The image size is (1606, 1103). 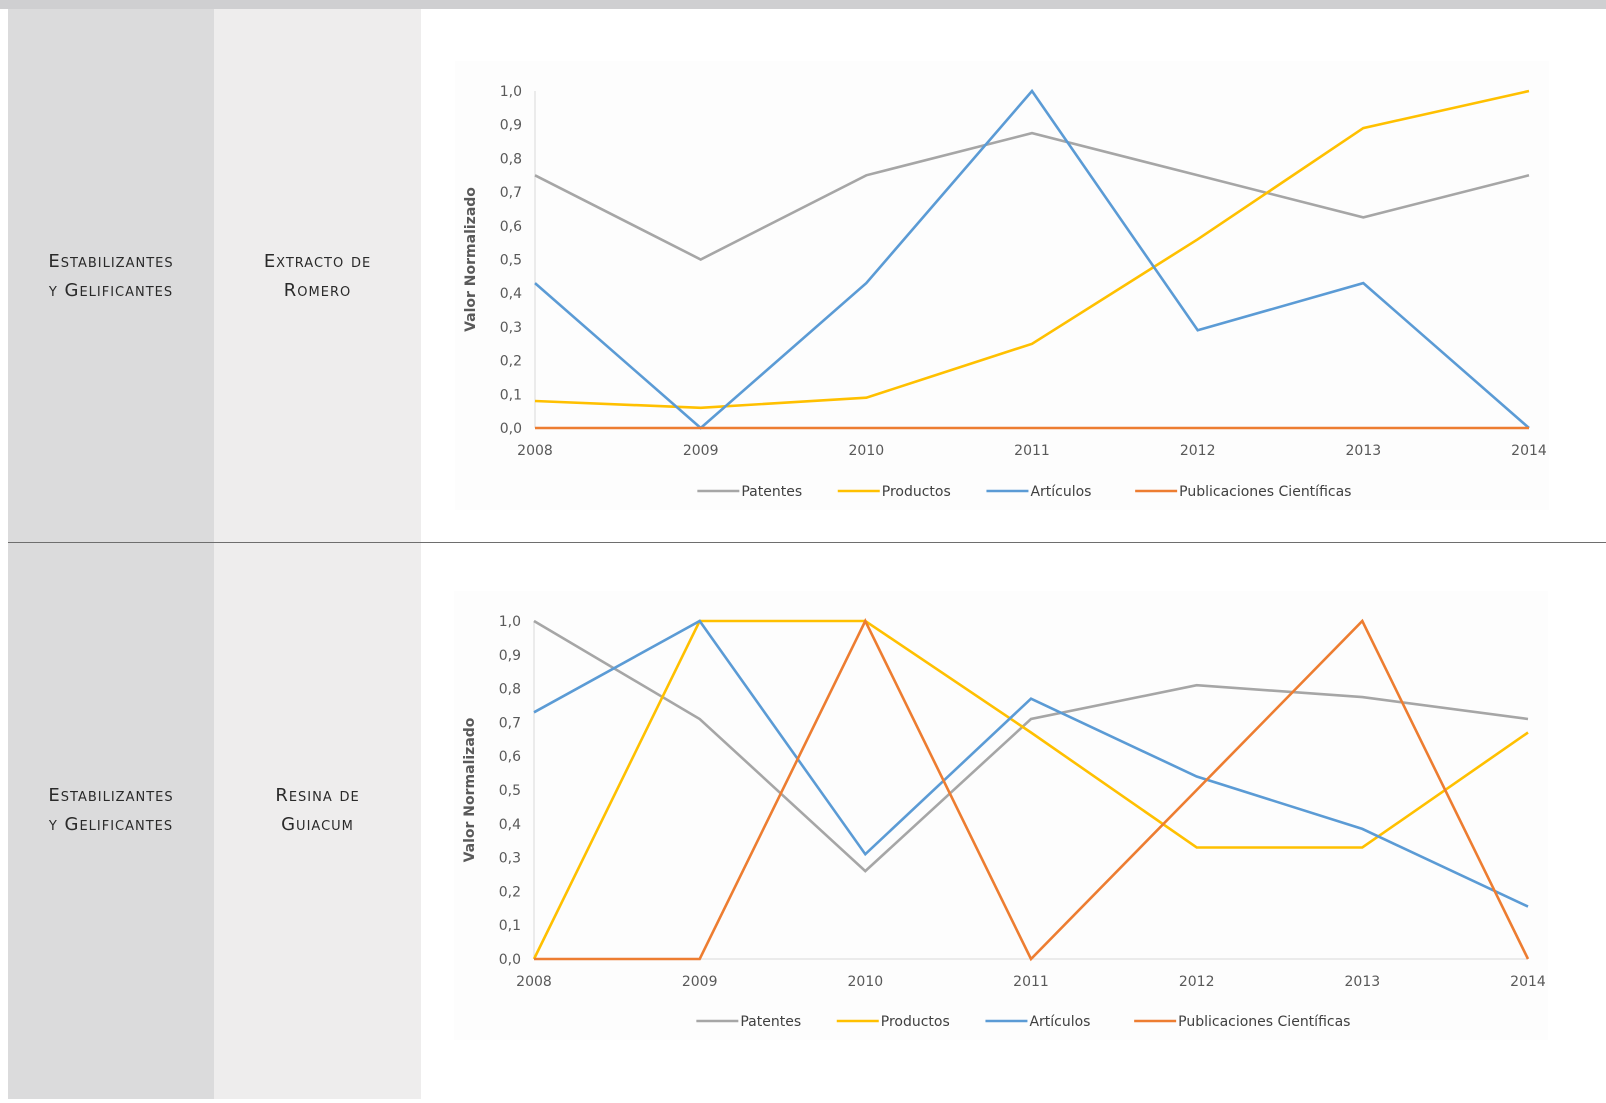 I want to click on subcategory-cell: Extracto de Romero, so click(x=317, y=275).